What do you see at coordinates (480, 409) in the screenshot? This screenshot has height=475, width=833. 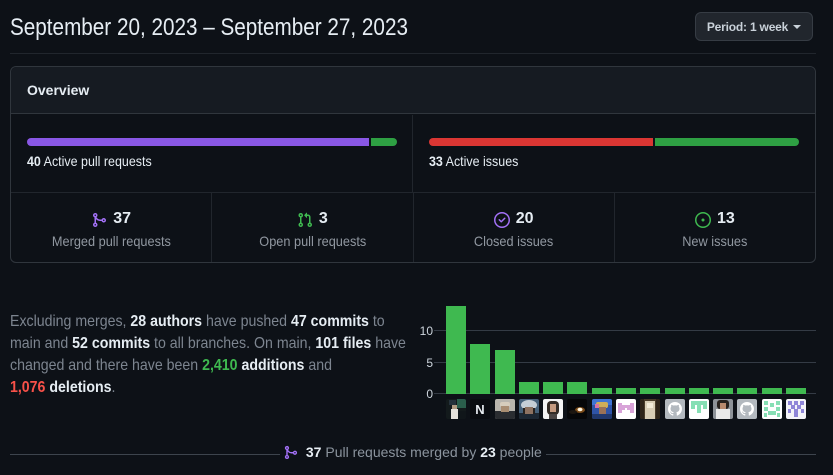 I see `svg-text: N` at bounding box center [480, 409].